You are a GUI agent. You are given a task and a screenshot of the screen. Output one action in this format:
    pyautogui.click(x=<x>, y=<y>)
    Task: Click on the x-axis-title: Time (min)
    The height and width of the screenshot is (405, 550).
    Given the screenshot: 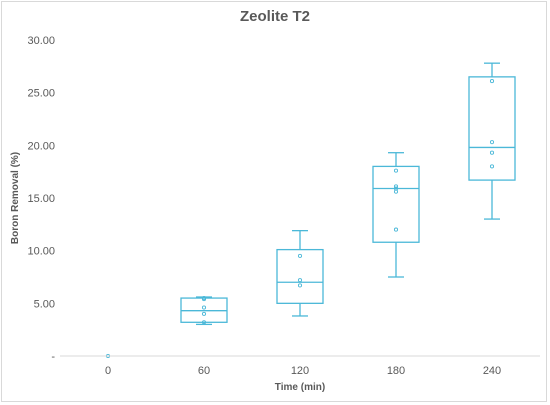 What is the action you would take?
    pyautogui.click(x=300, y=387)
    